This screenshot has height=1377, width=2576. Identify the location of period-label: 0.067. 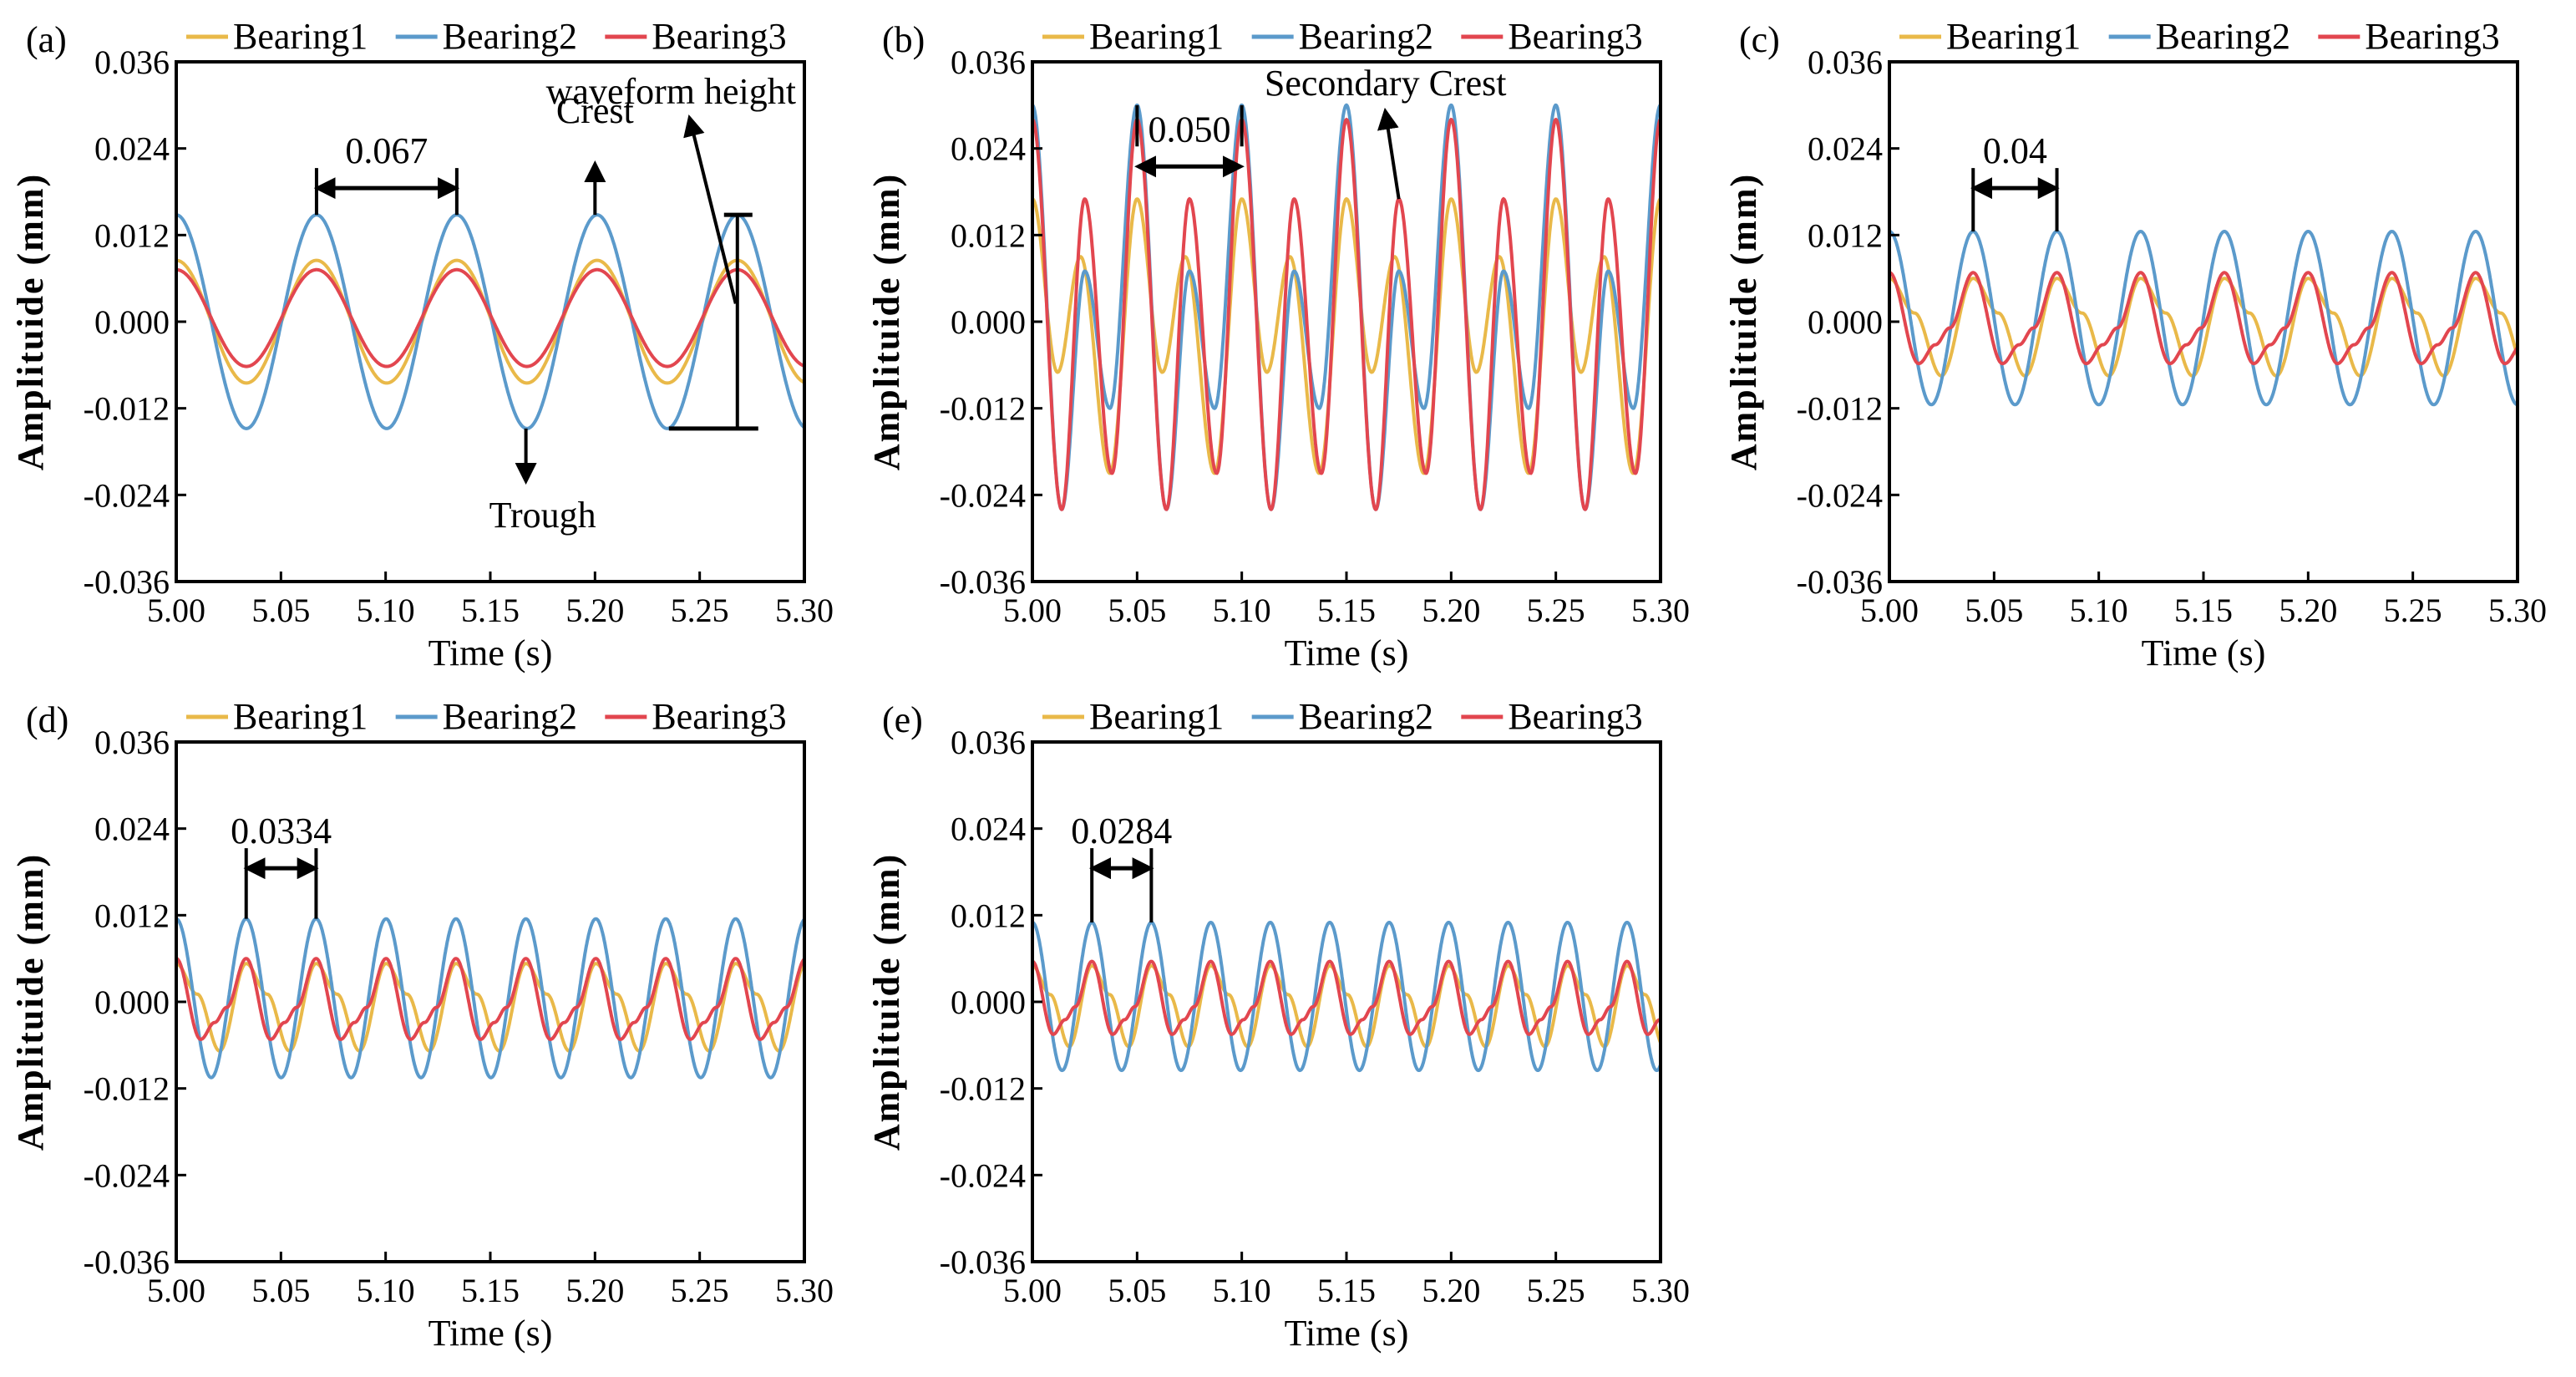
(386, 150).